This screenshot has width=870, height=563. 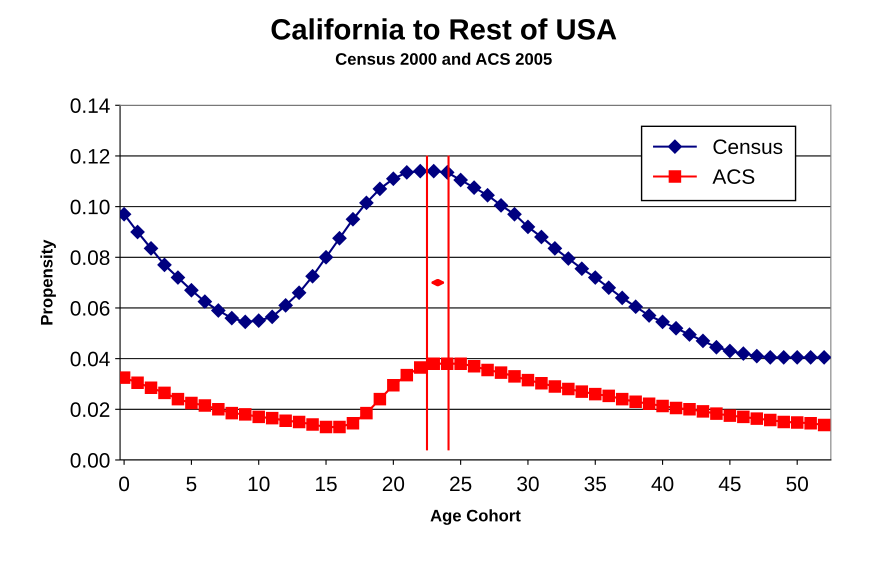 What do you see at coordinates (733, 176) in the screenshot?
I see `legend-label: ACS` at bounding box center [733, 176].